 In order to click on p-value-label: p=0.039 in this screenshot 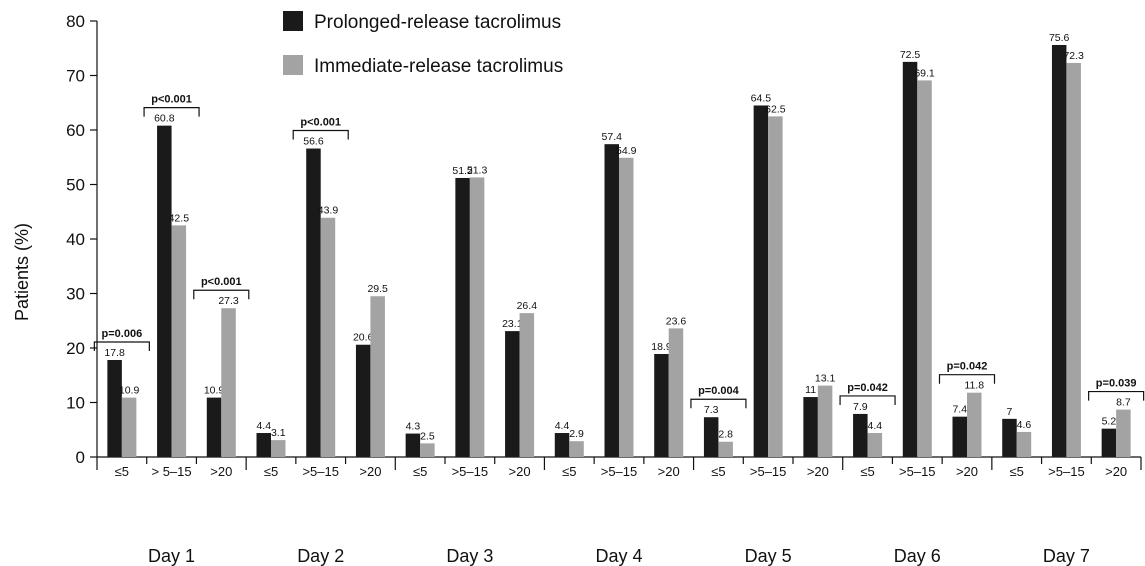, I will do `click(1116, 384)`.